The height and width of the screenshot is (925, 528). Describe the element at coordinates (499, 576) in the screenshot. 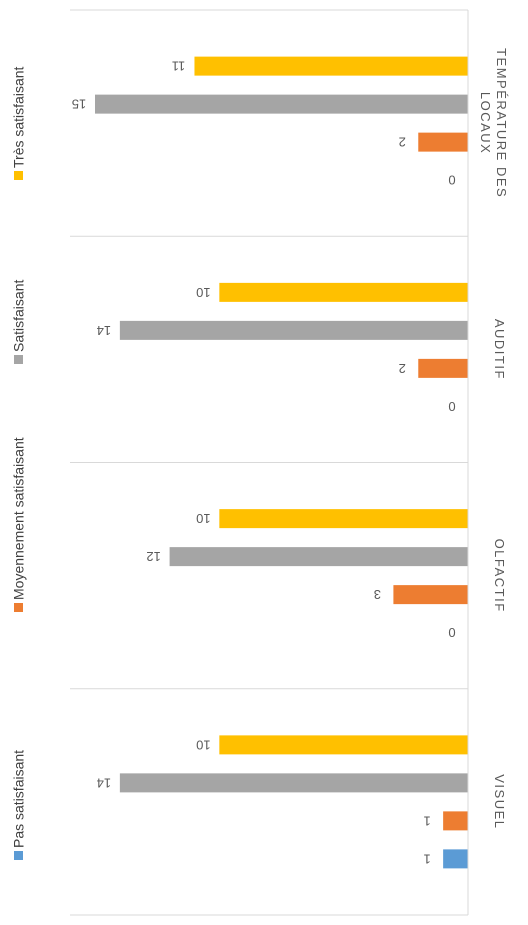

I see `category-label: OLFACTIF` at that location.